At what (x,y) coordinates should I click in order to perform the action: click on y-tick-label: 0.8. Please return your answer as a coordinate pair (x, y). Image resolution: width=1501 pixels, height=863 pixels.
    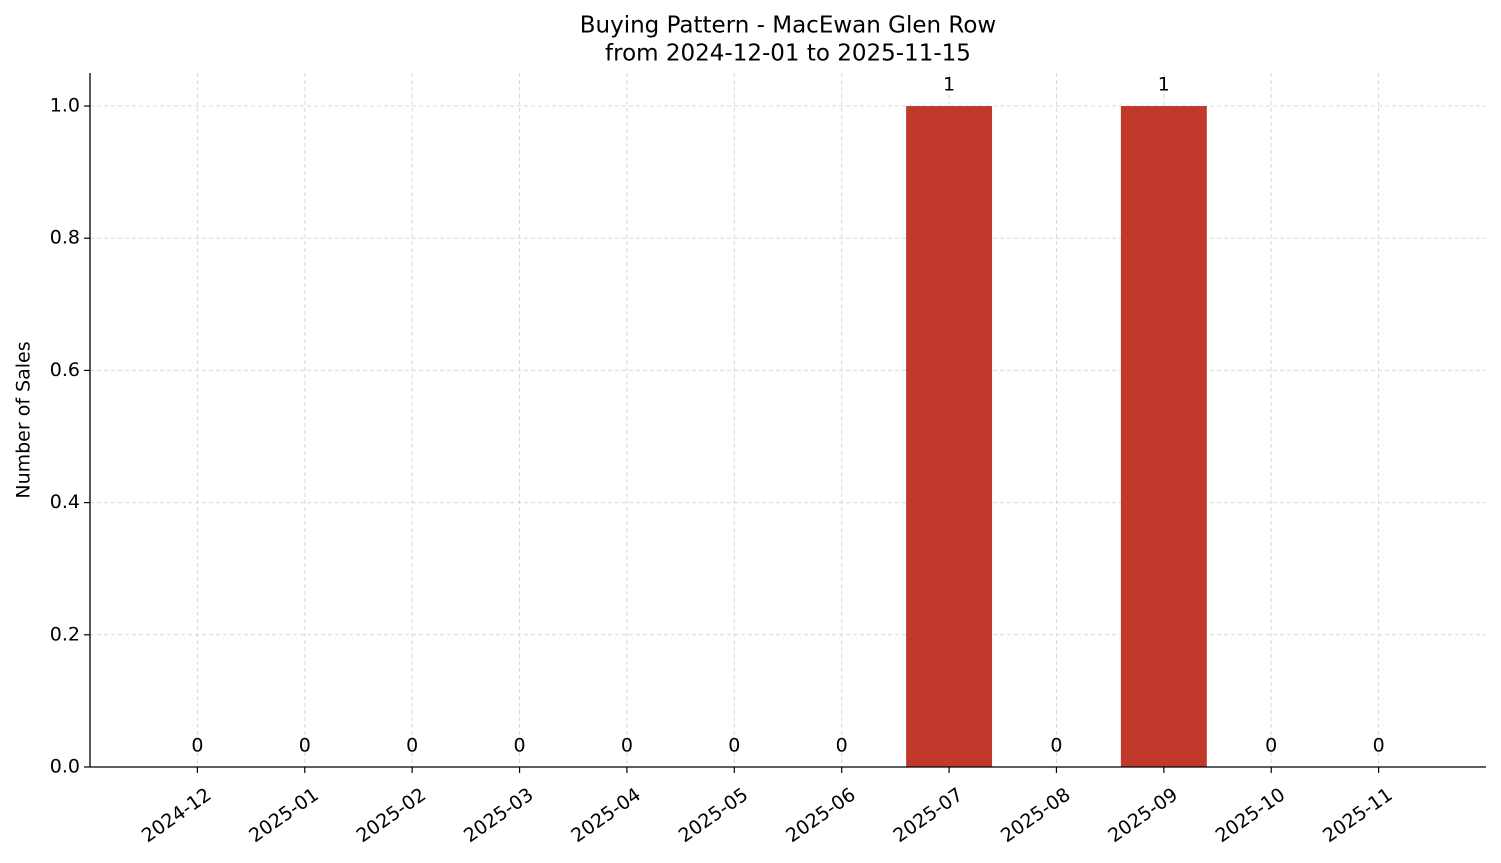
    Looking at the image, I should click on (65, 238).